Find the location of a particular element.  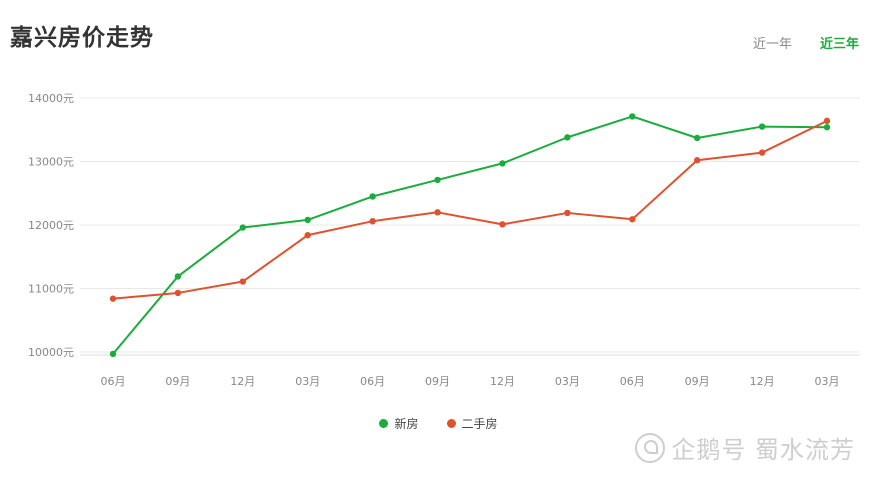

y-tick-label: 11000元 is located at coordinates (51, 289).